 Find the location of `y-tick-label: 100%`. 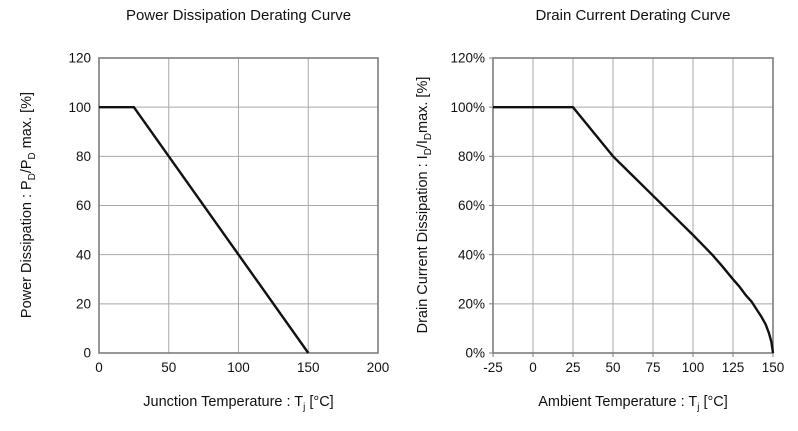

y-tick-label: 100% is located at coordinates (467, 107).